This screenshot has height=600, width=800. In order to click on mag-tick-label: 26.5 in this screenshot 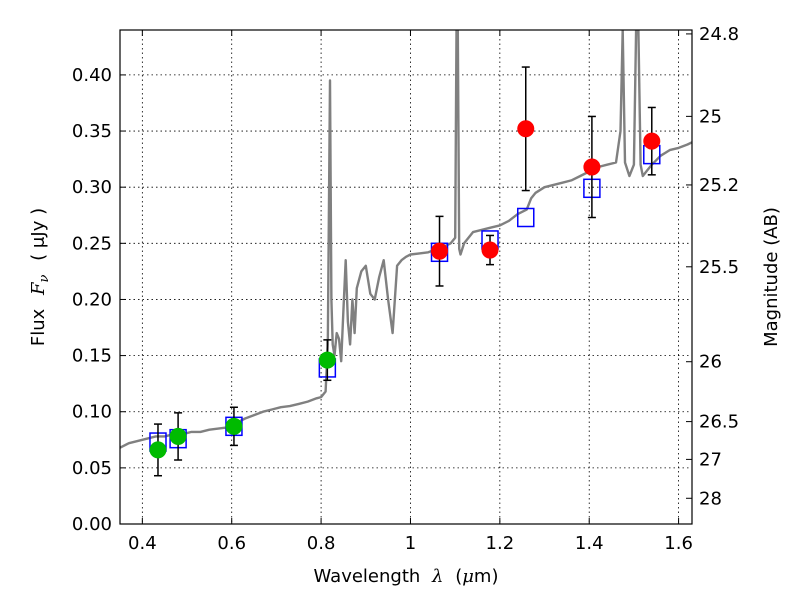, I will do `click(719, 422)`.